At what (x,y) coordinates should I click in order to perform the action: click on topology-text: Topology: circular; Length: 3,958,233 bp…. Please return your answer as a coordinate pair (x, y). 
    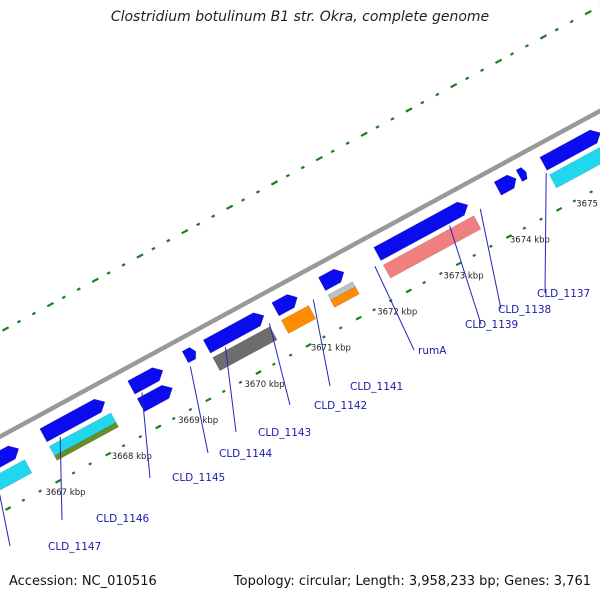
    Looking at the image, I should click on (412, 581).